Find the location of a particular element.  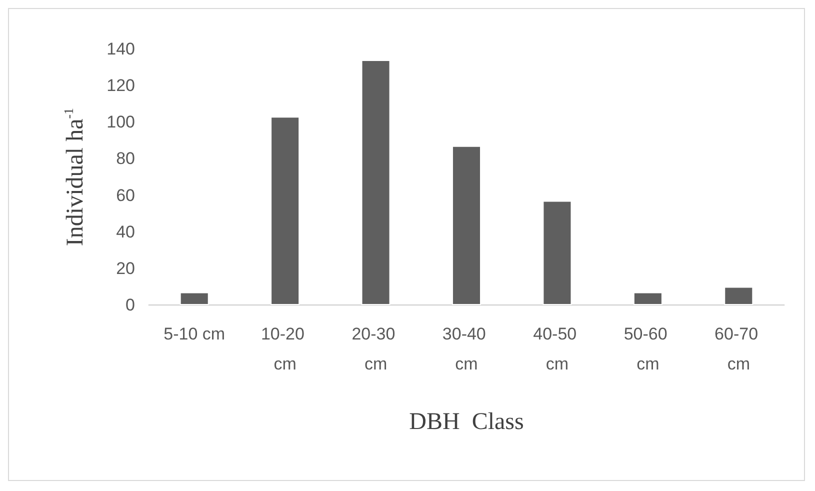

x-tick-label: 30-40 cm is located at coordinates (466, 349).